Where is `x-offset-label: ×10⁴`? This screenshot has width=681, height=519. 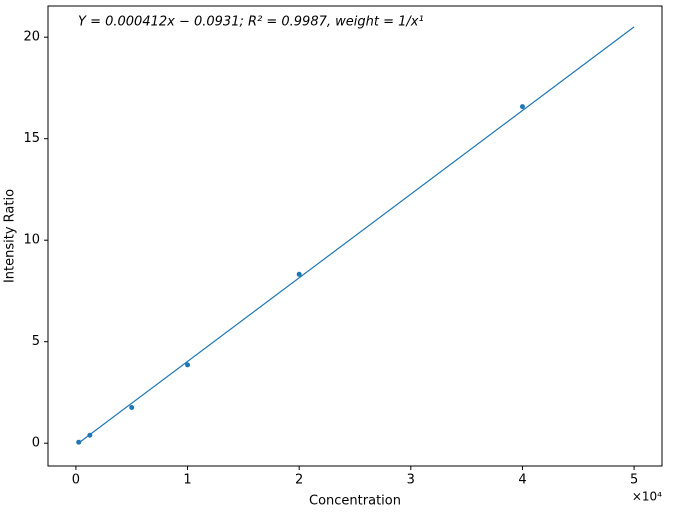
x-offset-label: ×10⁴ is located at coordinates (647, 497).